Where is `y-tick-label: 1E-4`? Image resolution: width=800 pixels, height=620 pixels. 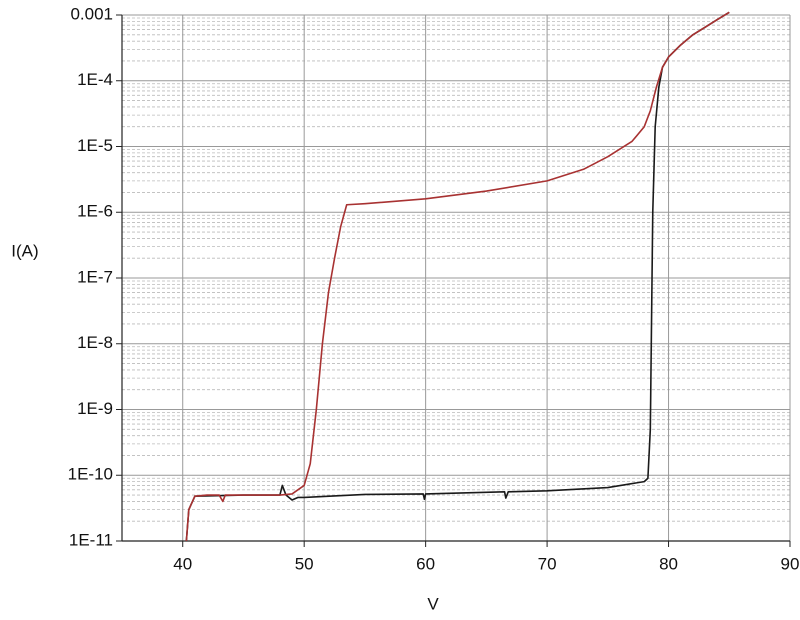 y-tick-label: 1E-4 is located at coordinates (95, 79).